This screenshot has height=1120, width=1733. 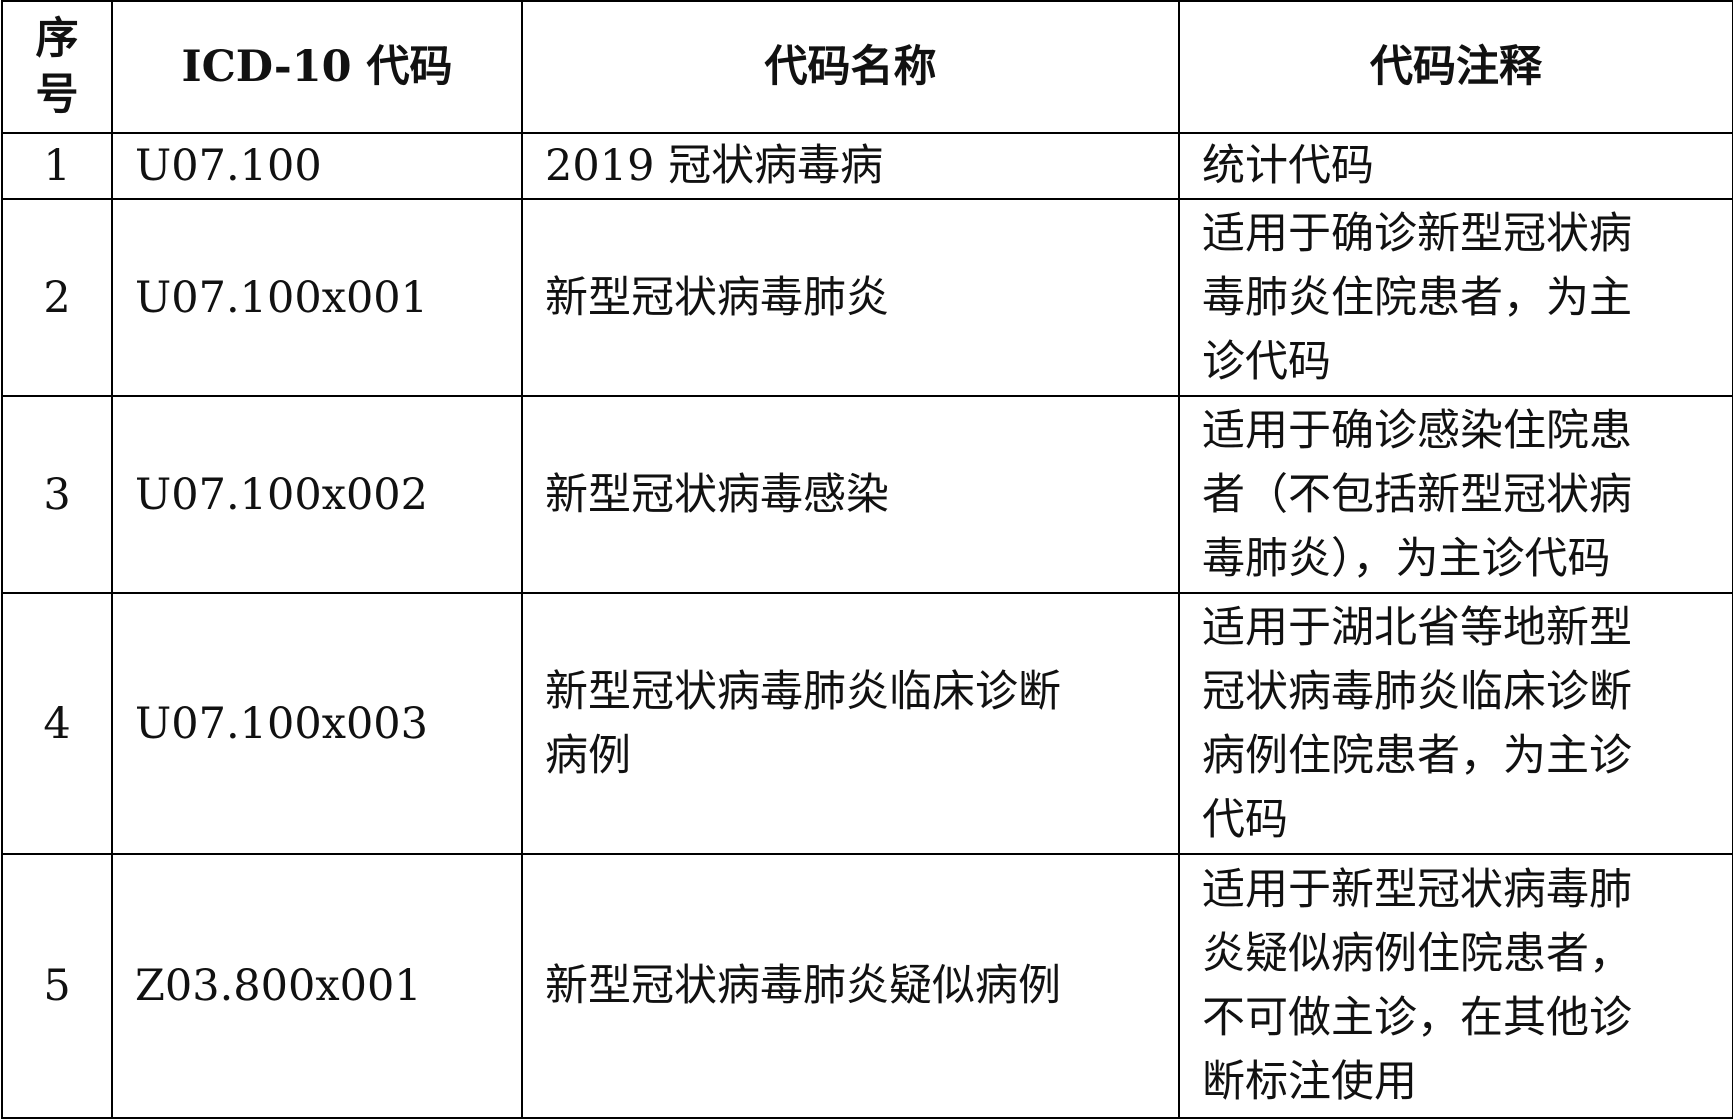 What do you see at coordinates (588, 755) in the screenshot?
I see `name-line: 病例` at bounding box center [588, 755].